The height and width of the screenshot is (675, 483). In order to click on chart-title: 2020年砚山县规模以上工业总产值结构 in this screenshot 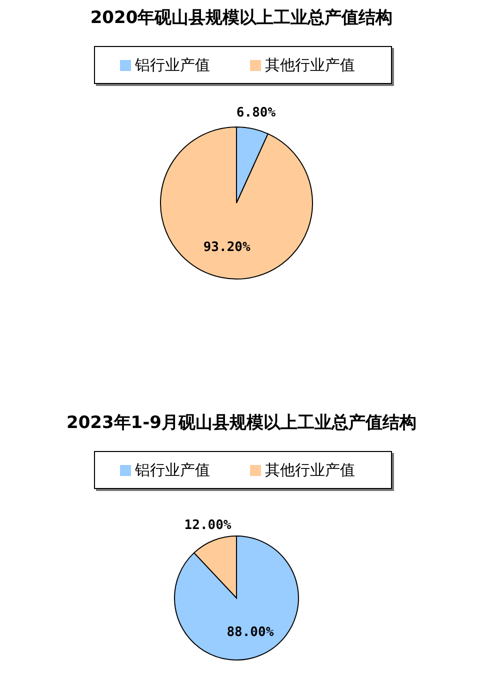, I will do `click(241, 18)`.